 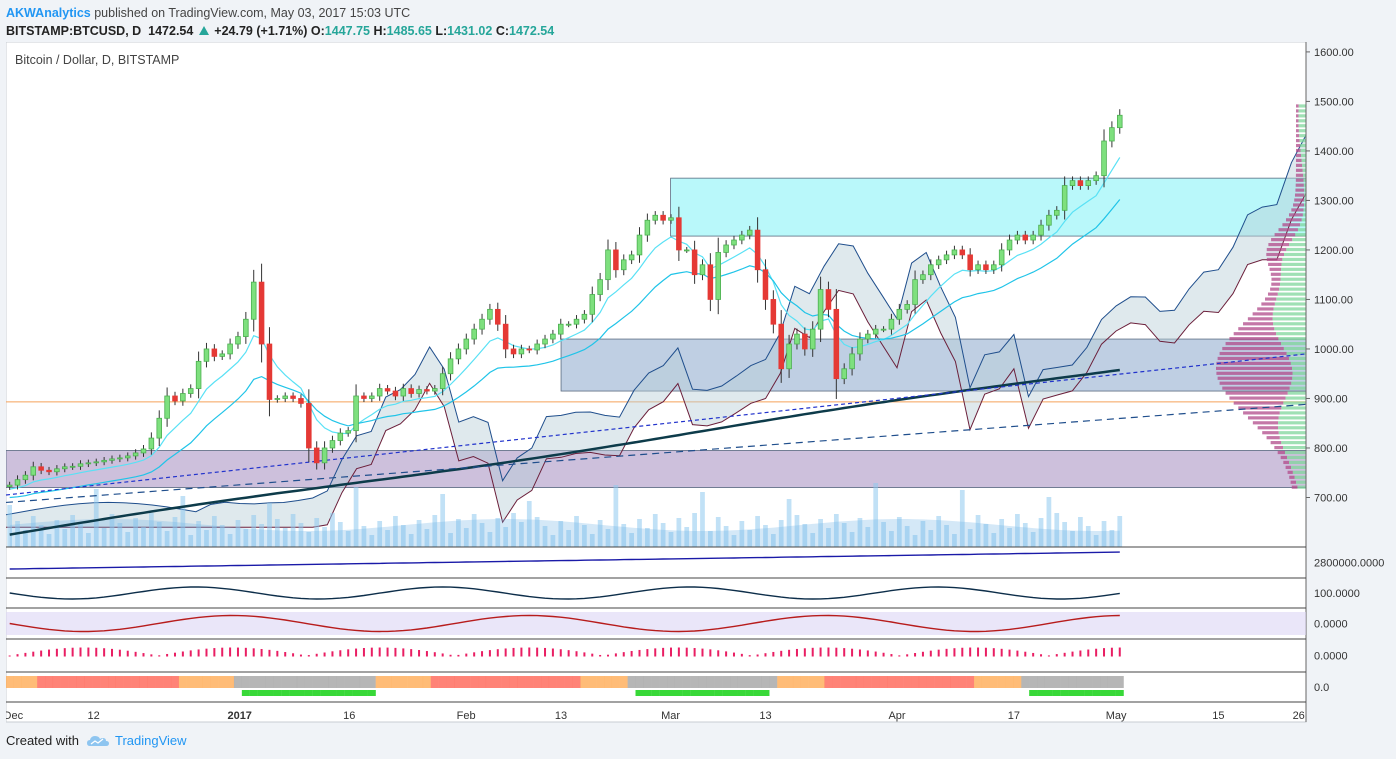 What do you see at coordinates (97, 60) in the screenshot?
I see `chart-title: Bitcoin / Dollar, D, BITSTAMP` at bounding box center [97, 60].